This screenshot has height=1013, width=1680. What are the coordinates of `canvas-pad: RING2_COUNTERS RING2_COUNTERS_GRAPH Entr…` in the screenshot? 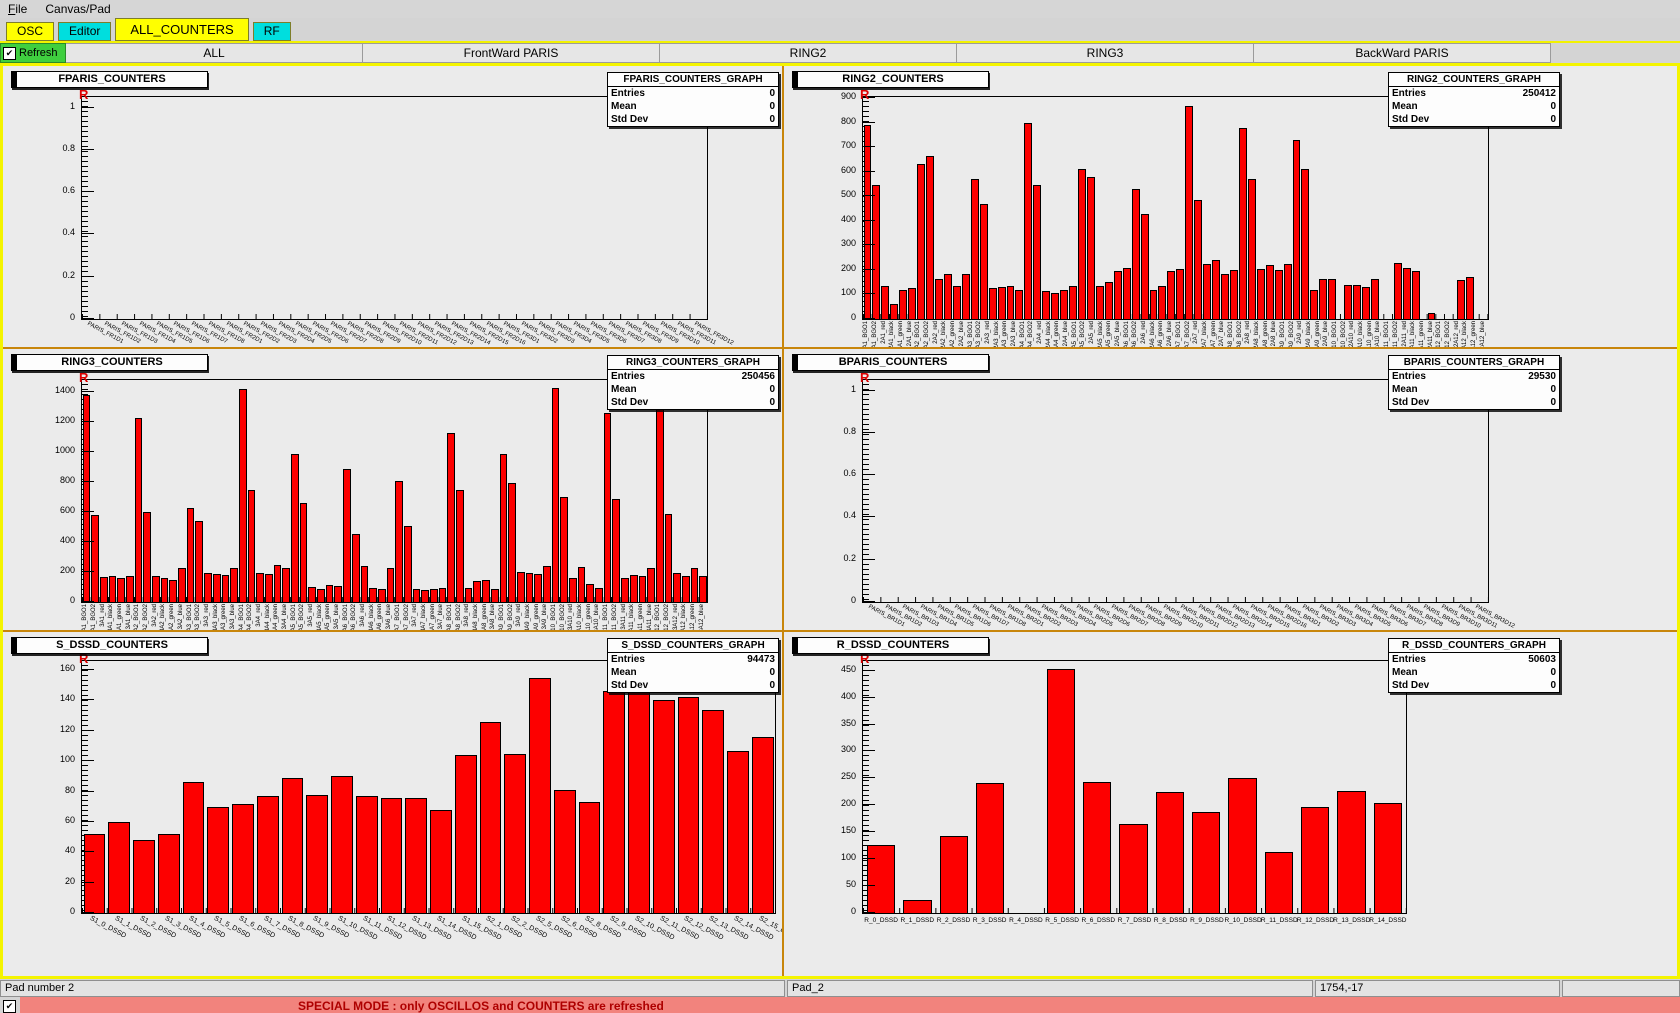 It's located at (1230, 206).